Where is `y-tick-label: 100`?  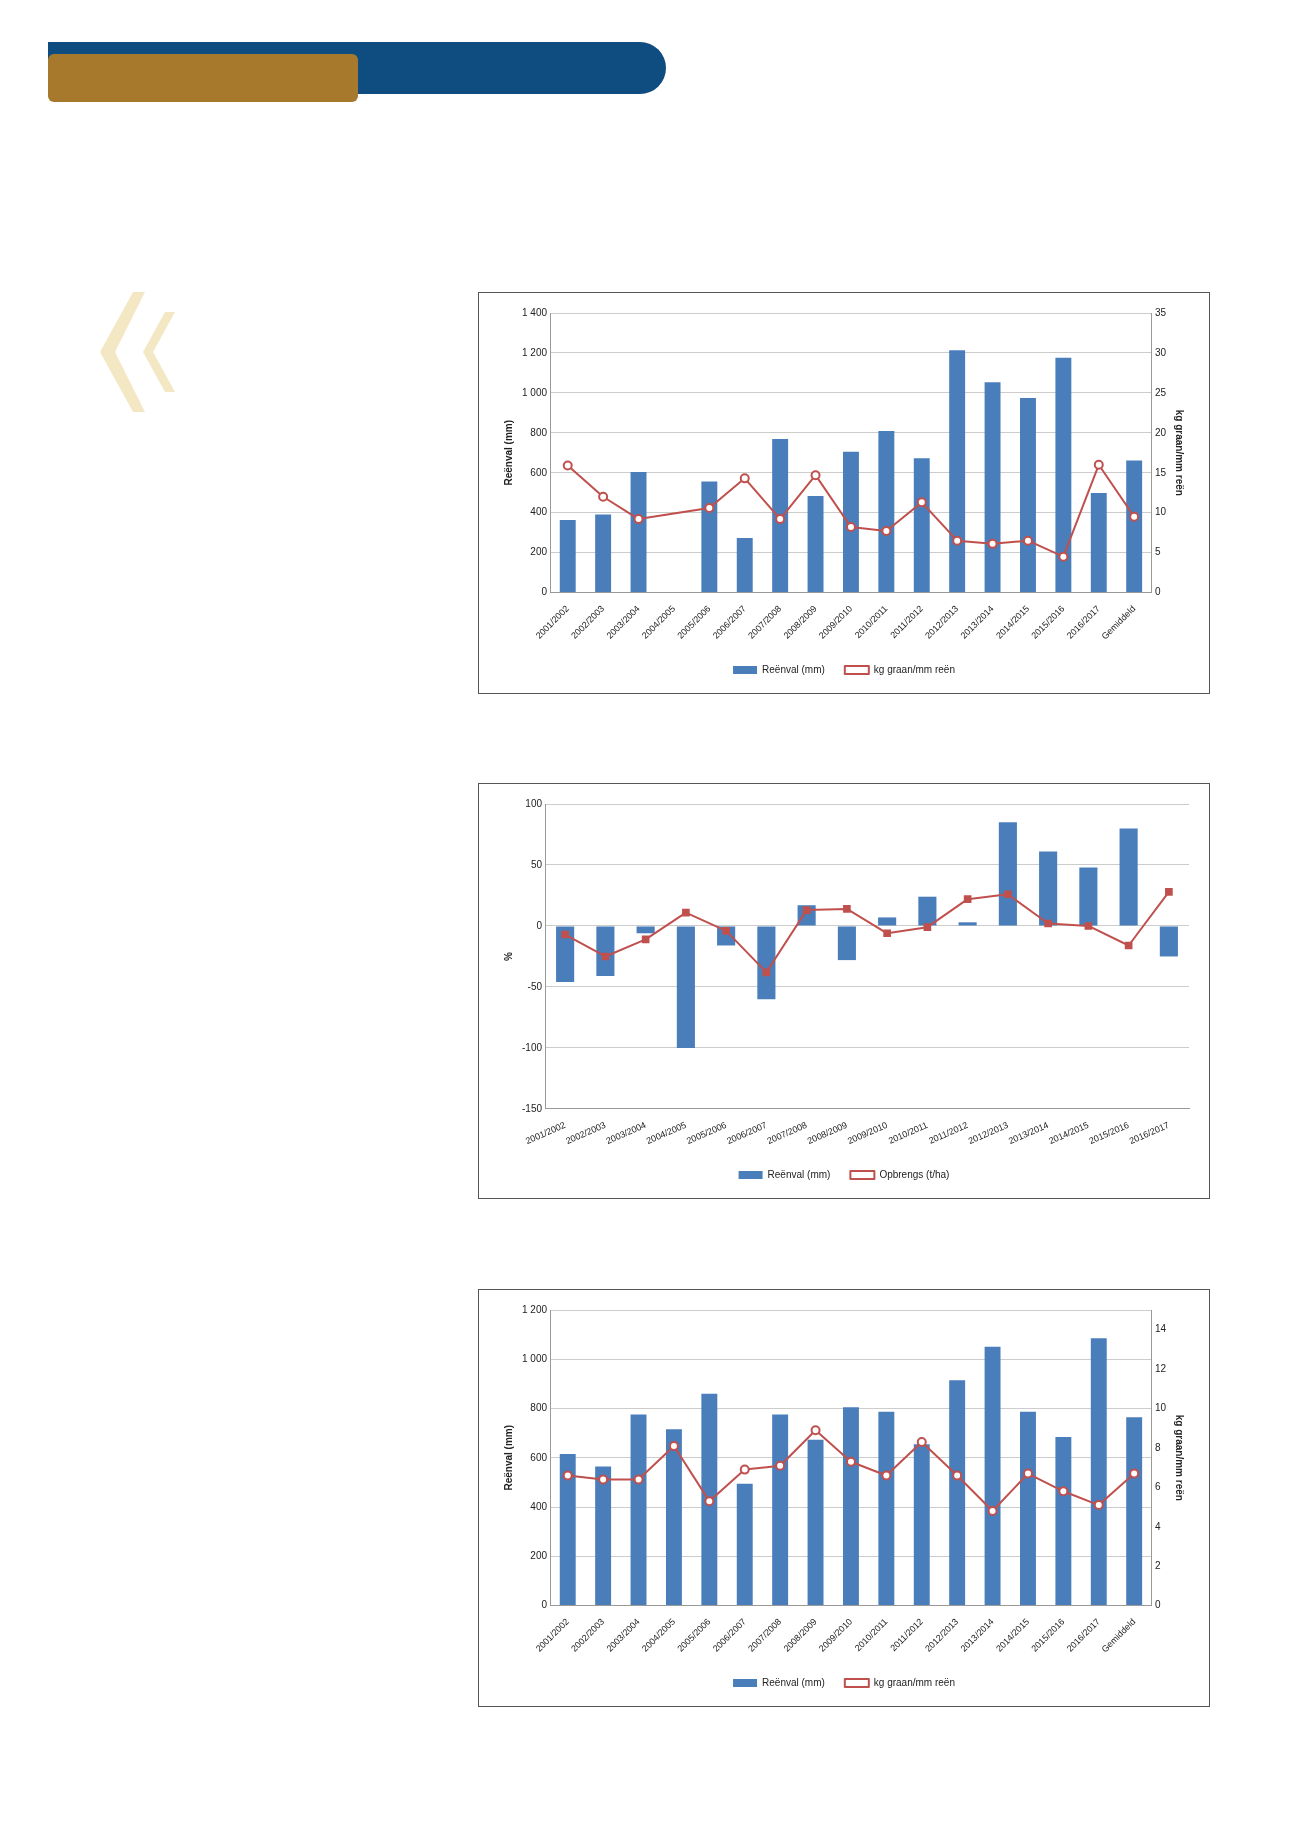 y-tick-label: 100 is located at coordinates (534, 803).